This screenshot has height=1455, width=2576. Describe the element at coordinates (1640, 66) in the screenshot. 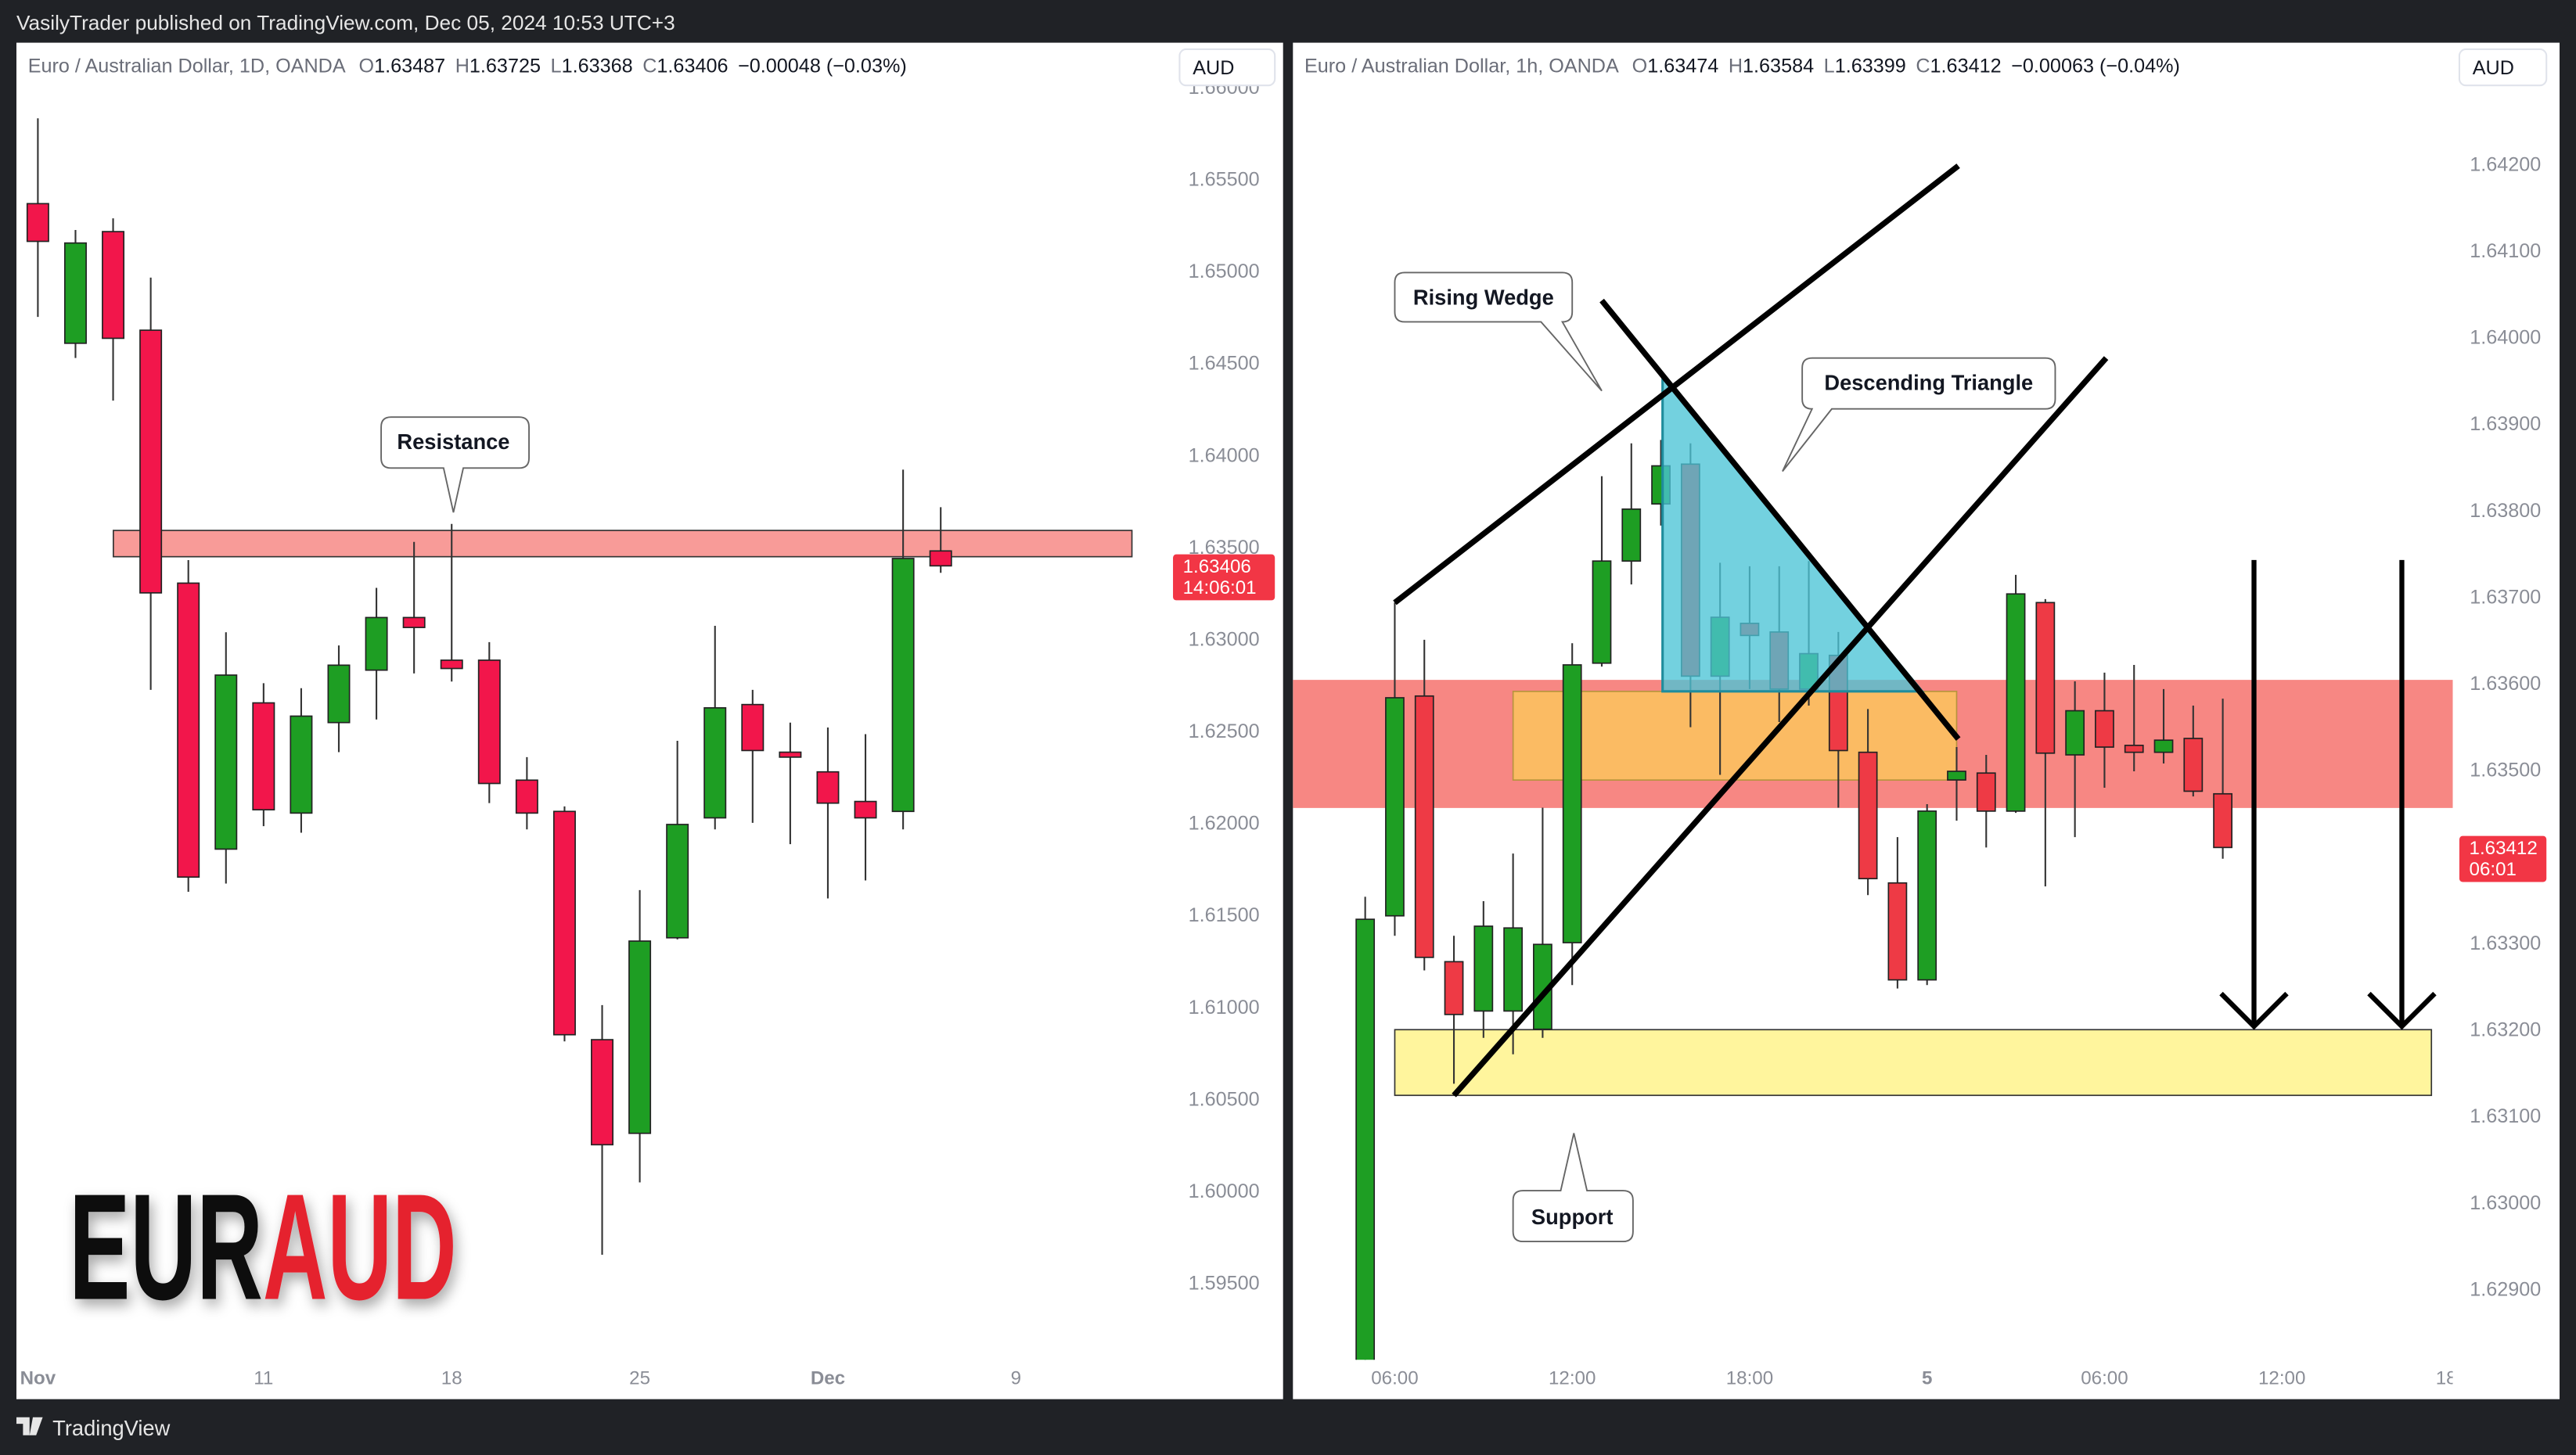

I see `ohlc-label: O` at that location.